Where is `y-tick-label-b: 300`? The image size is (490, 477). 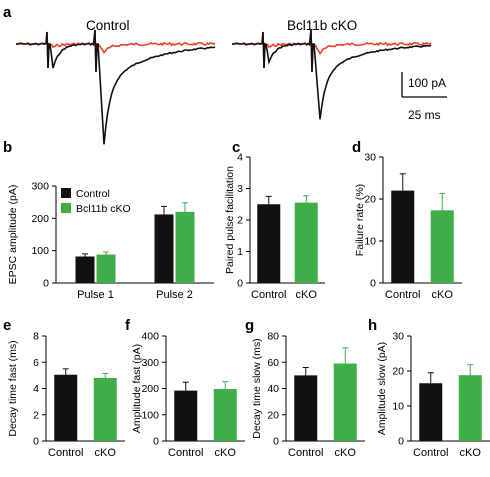
y-tick-label-b: 300 is located at coordinates (40, 187).